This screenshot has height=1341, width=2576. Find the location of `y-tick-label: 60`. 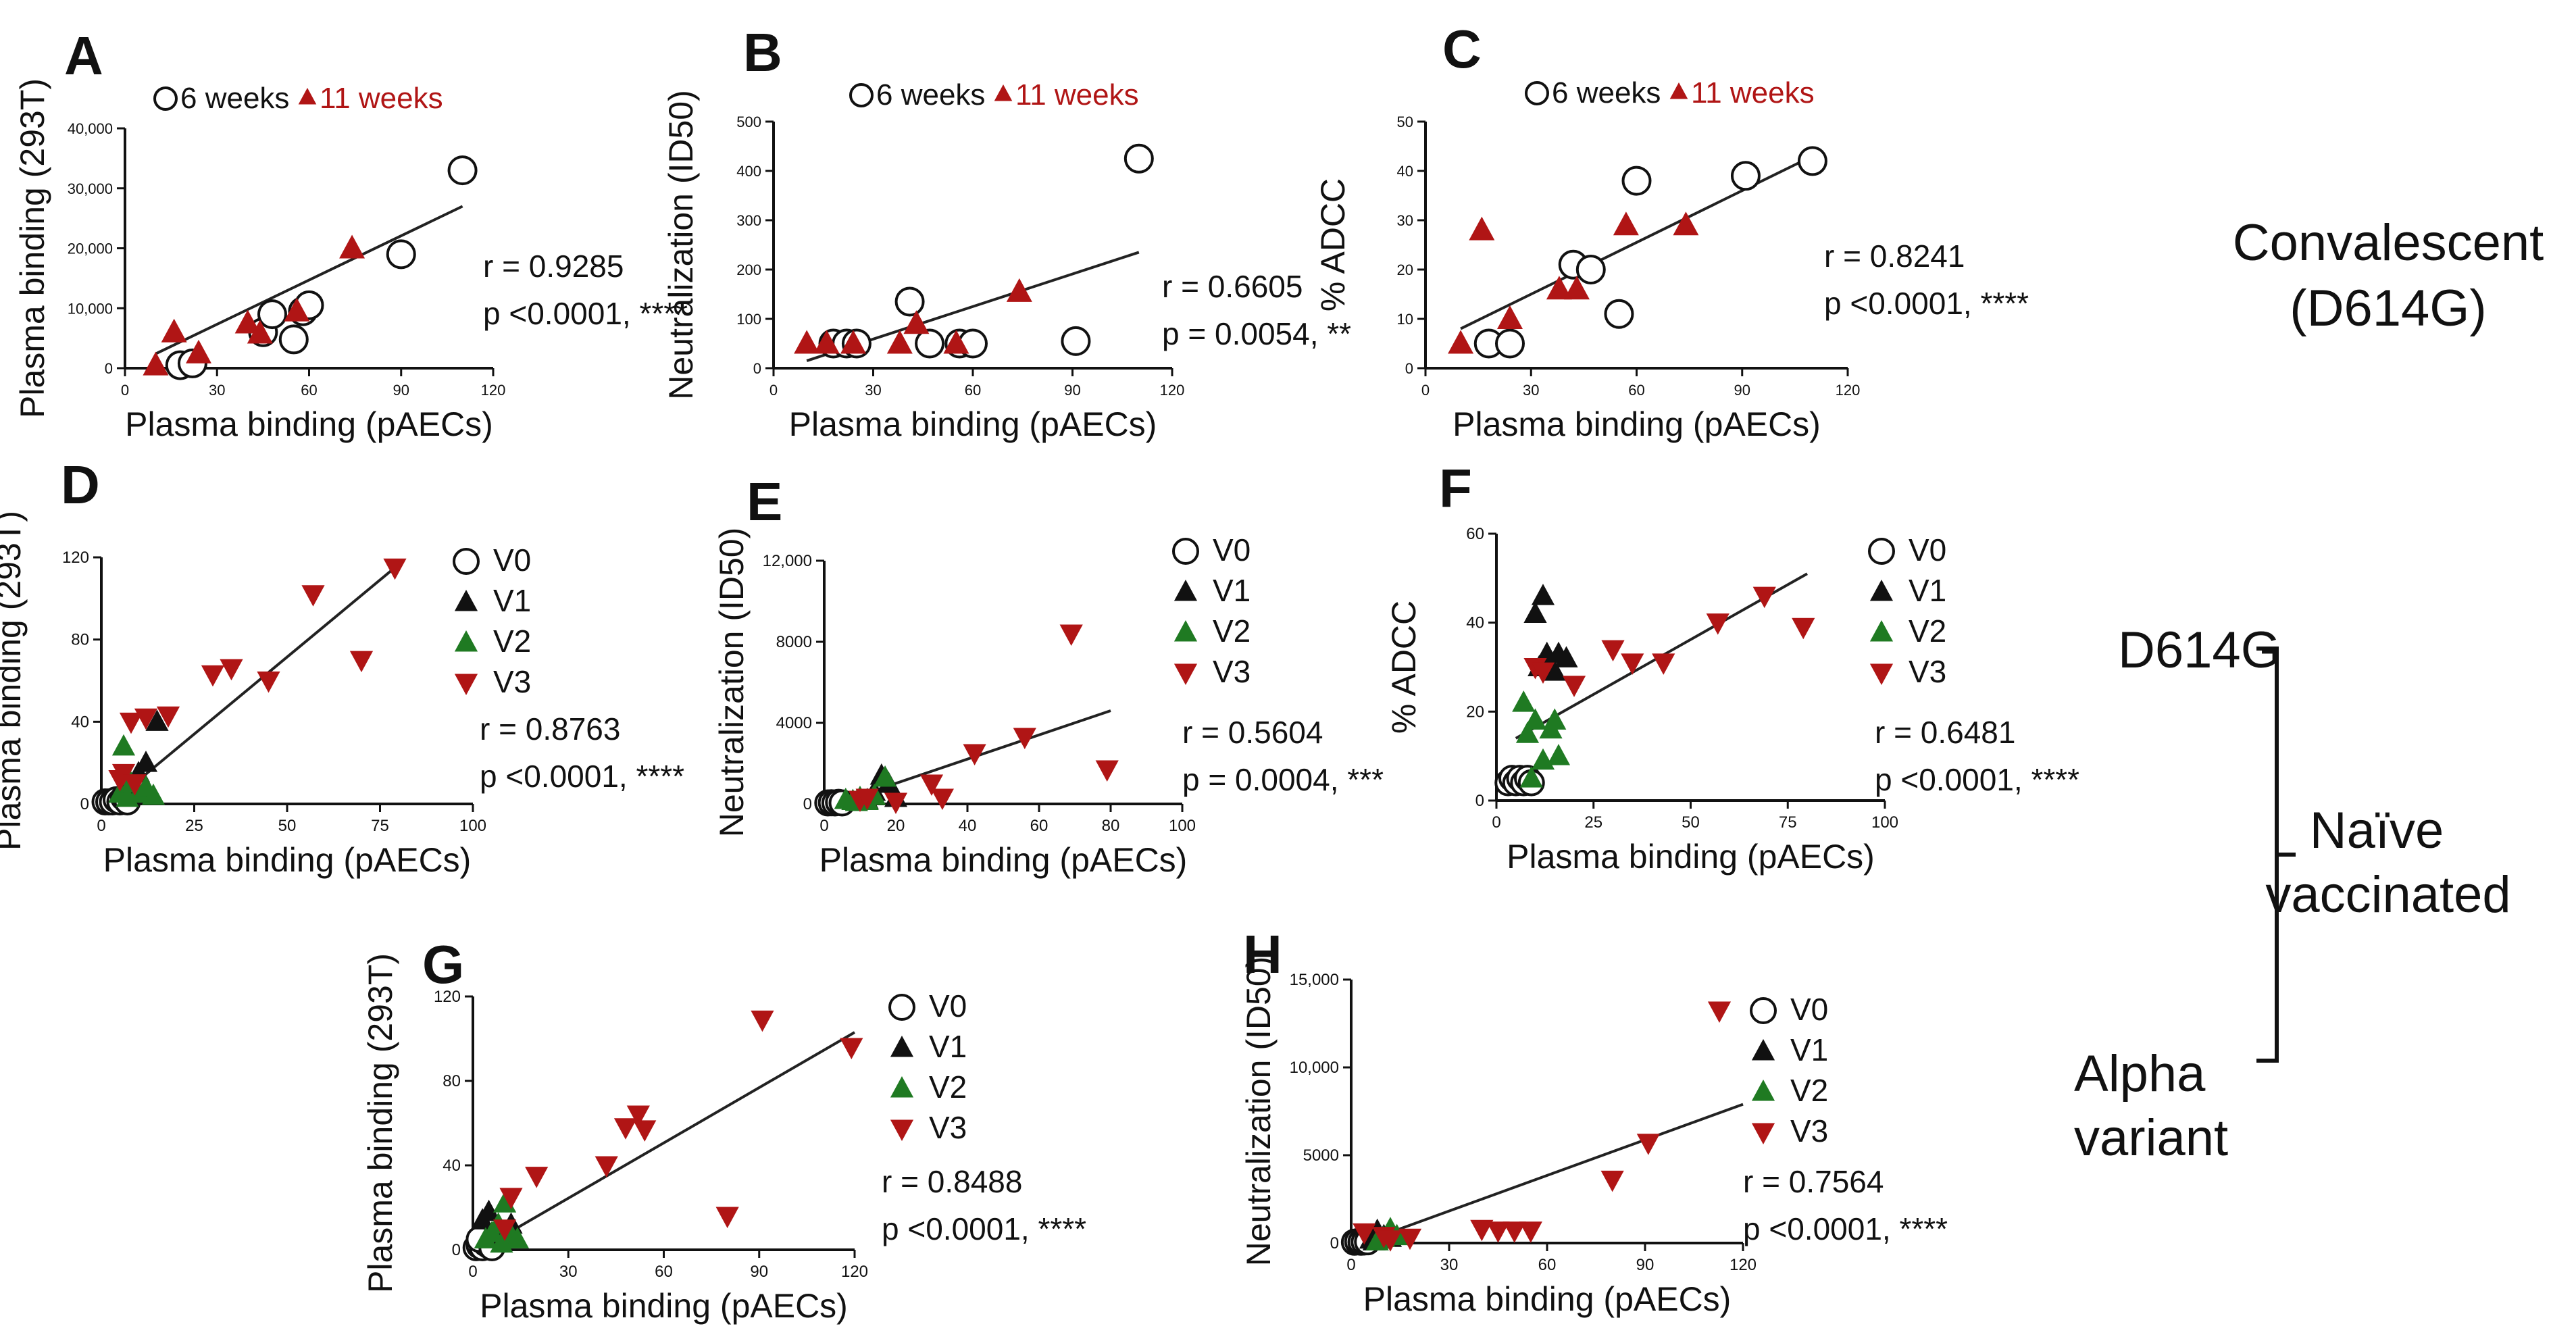

y-tick-label: 60 is located at coordinates (1475, 534).